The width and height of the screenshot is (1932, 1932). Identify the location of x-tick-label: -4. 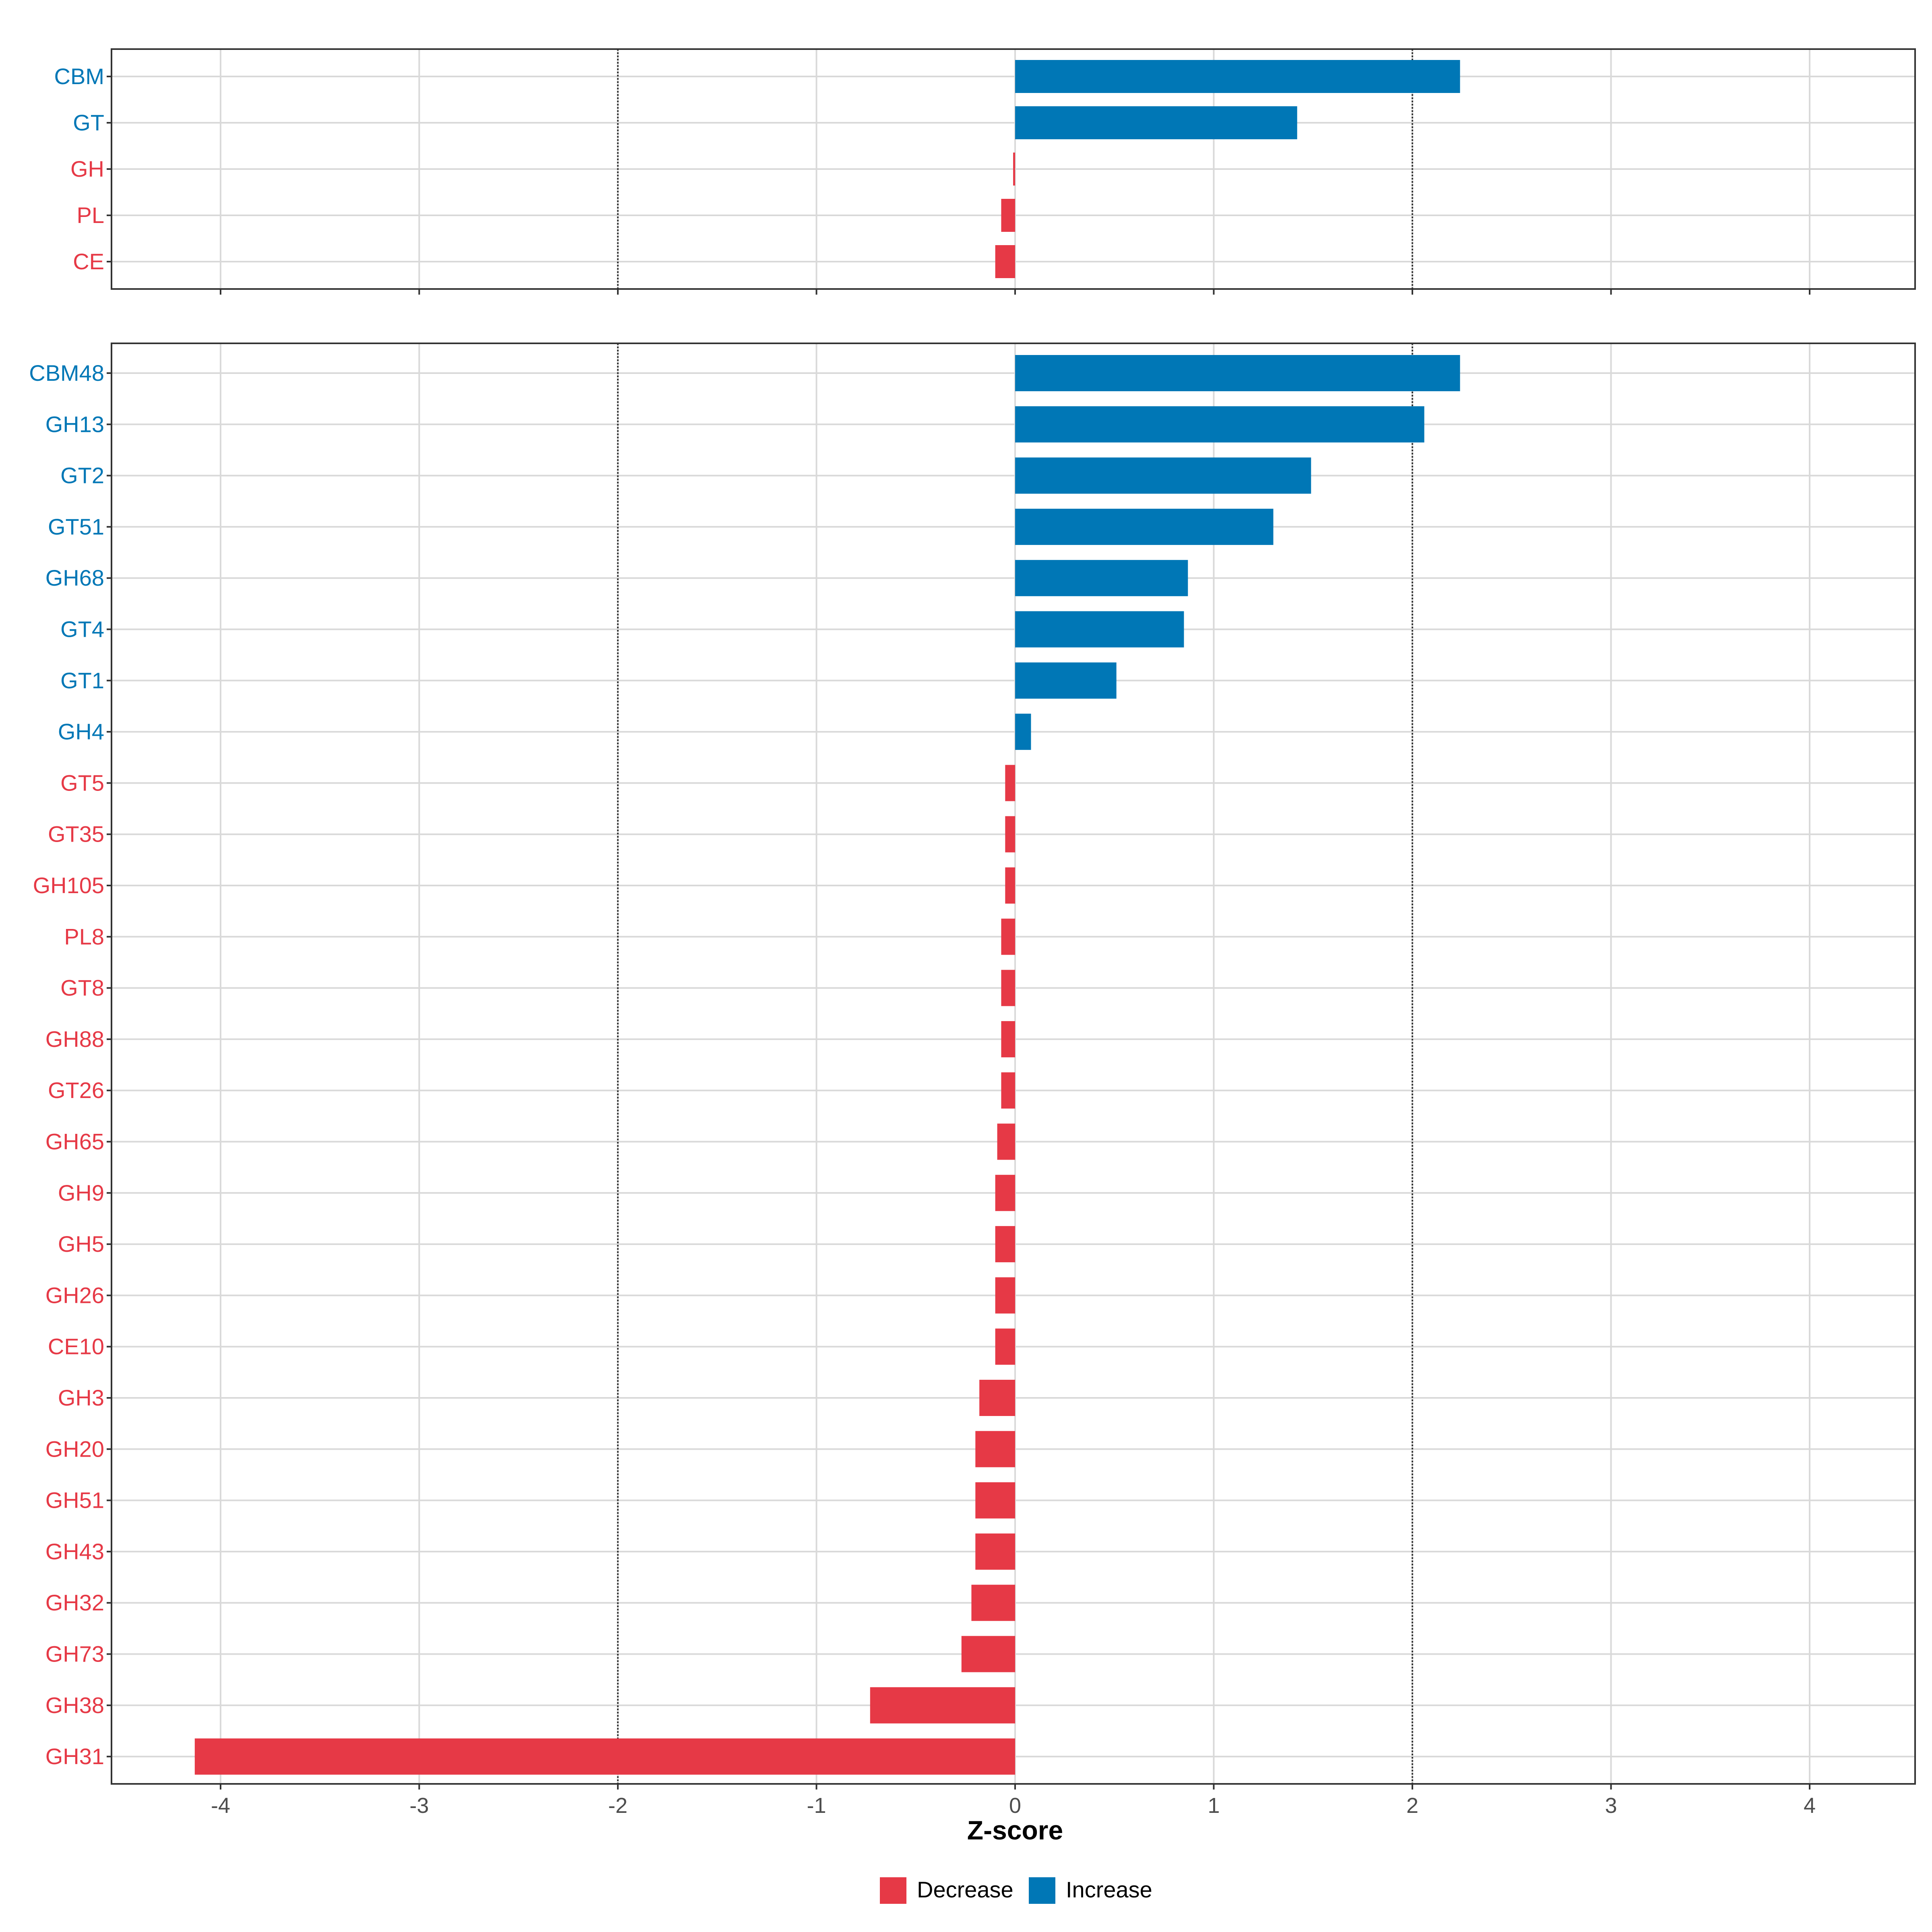
(221, 1806).